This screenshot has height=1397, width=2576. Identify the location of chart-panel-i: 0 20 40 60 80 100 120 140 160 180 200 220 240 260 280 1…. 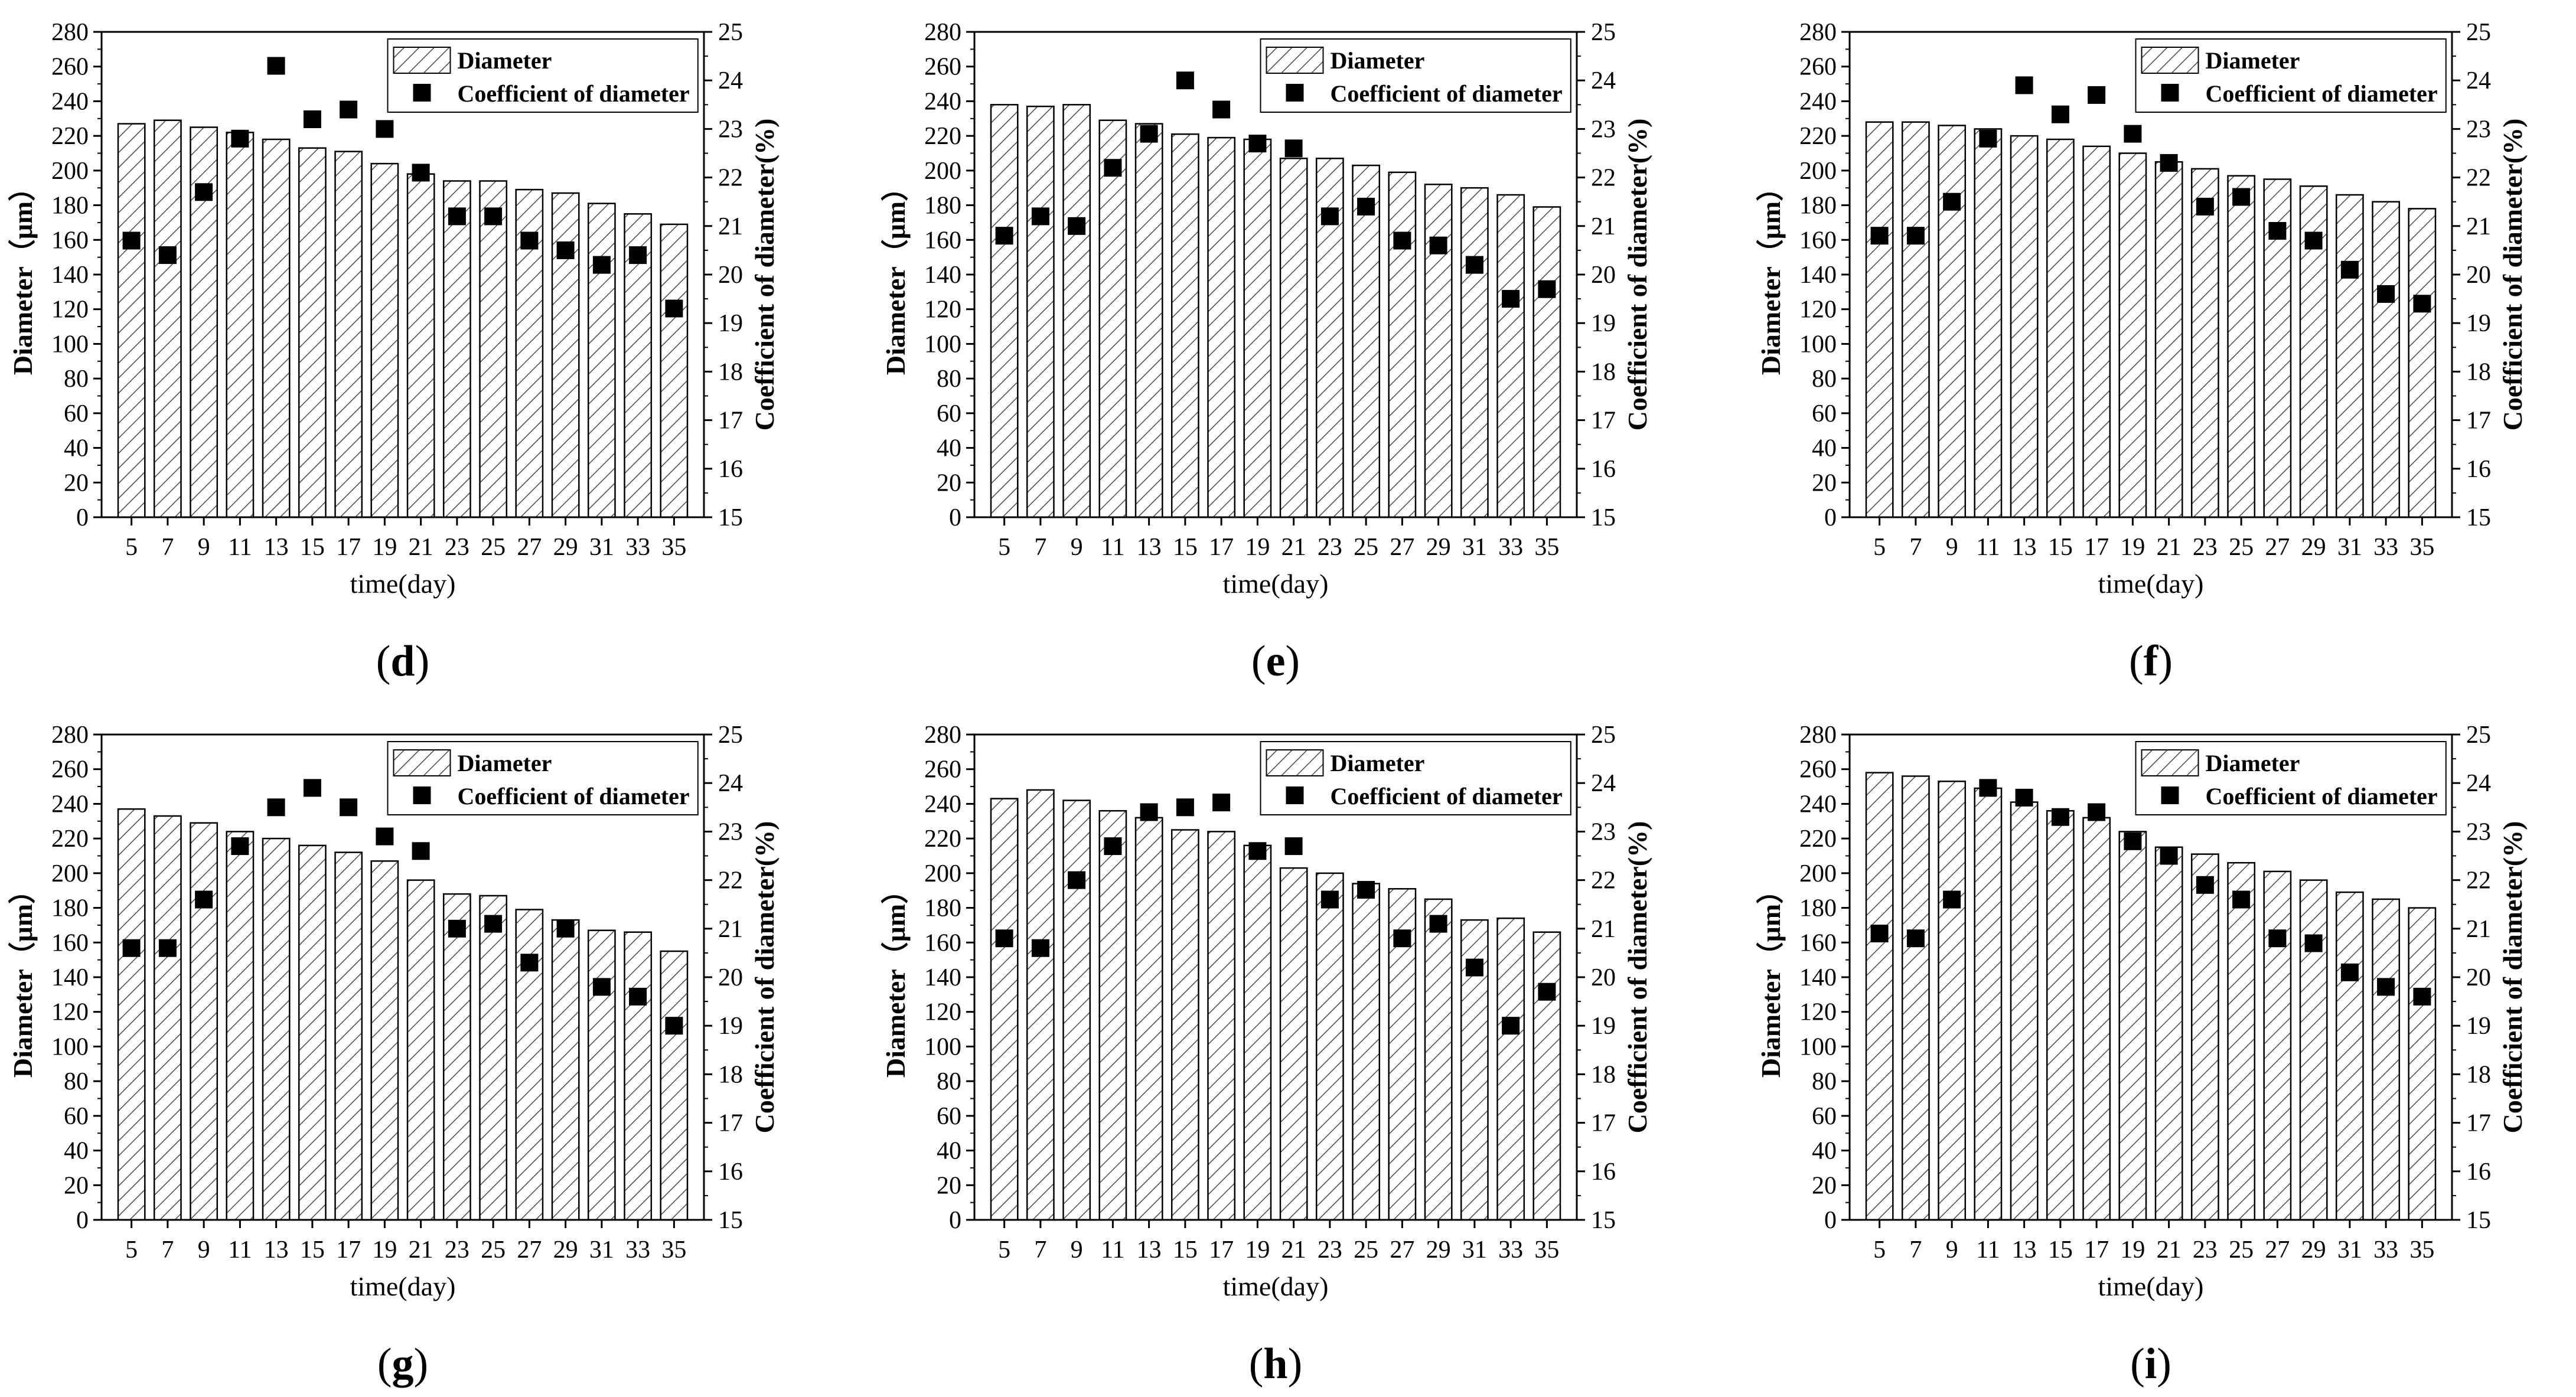
(2142, 1055).